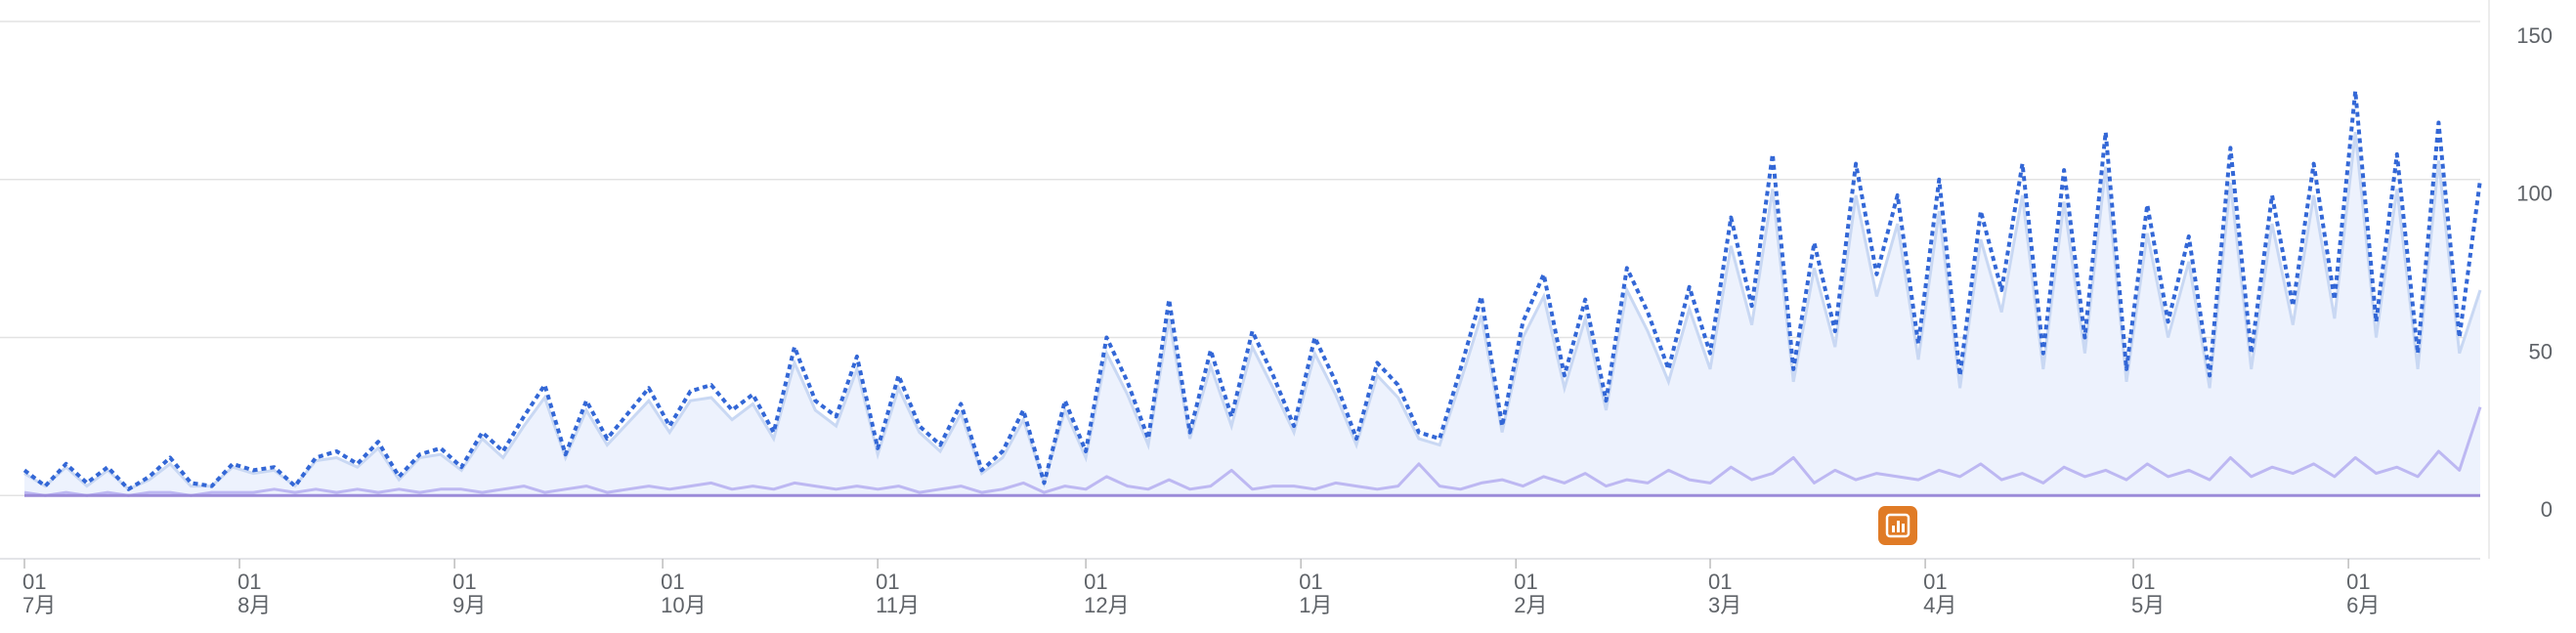 The width and height of the screenshot is (2576, 633). What do you see at coordinates (684, 605) in the screenshot?
I see `x-tick-month: 10月` at bounding box center [684, 605].